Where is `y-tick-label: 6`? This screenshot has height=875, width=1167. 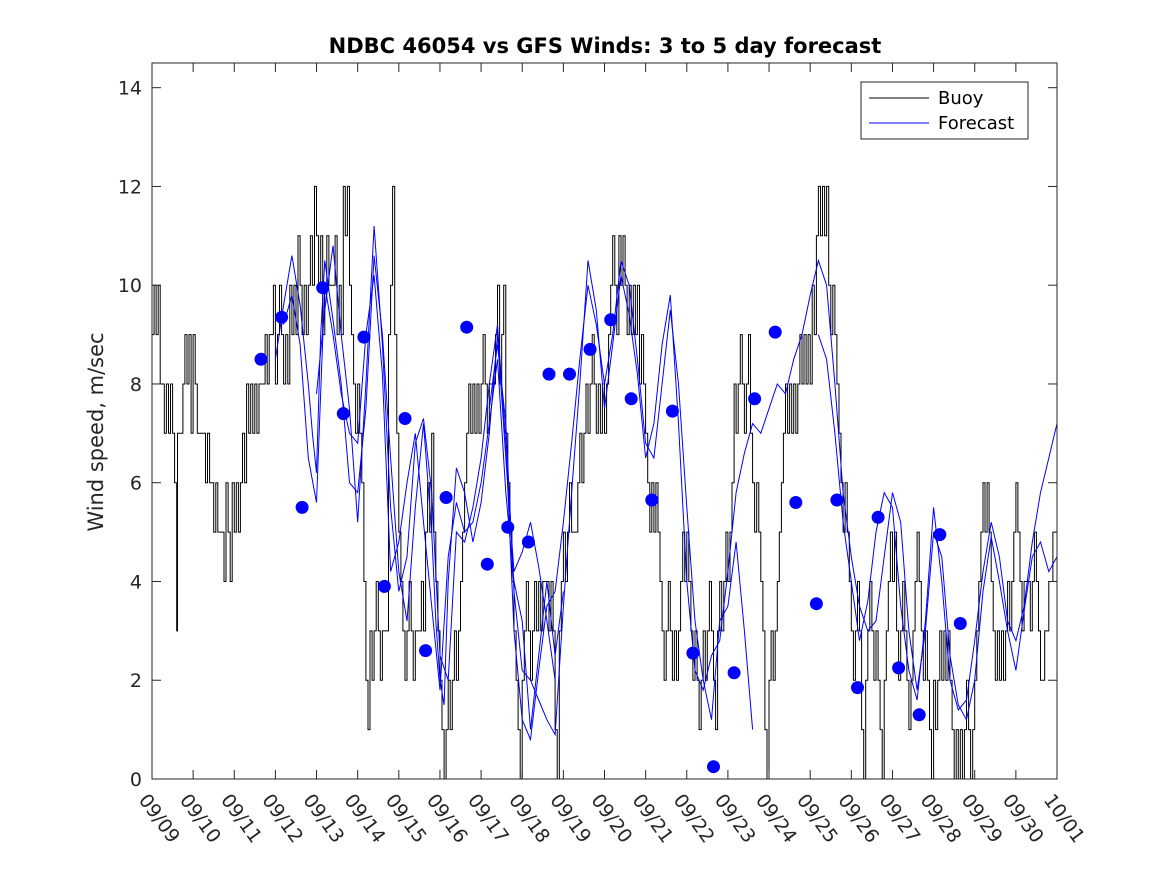 y-tick-label: 6 is located at coordinates (136, 484).